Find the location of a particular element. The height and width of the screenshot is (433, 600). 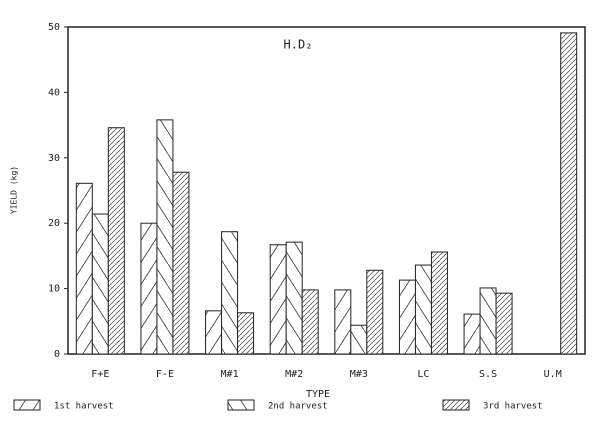

x-tick-label: M#3 is located at coordinates (359, 374).